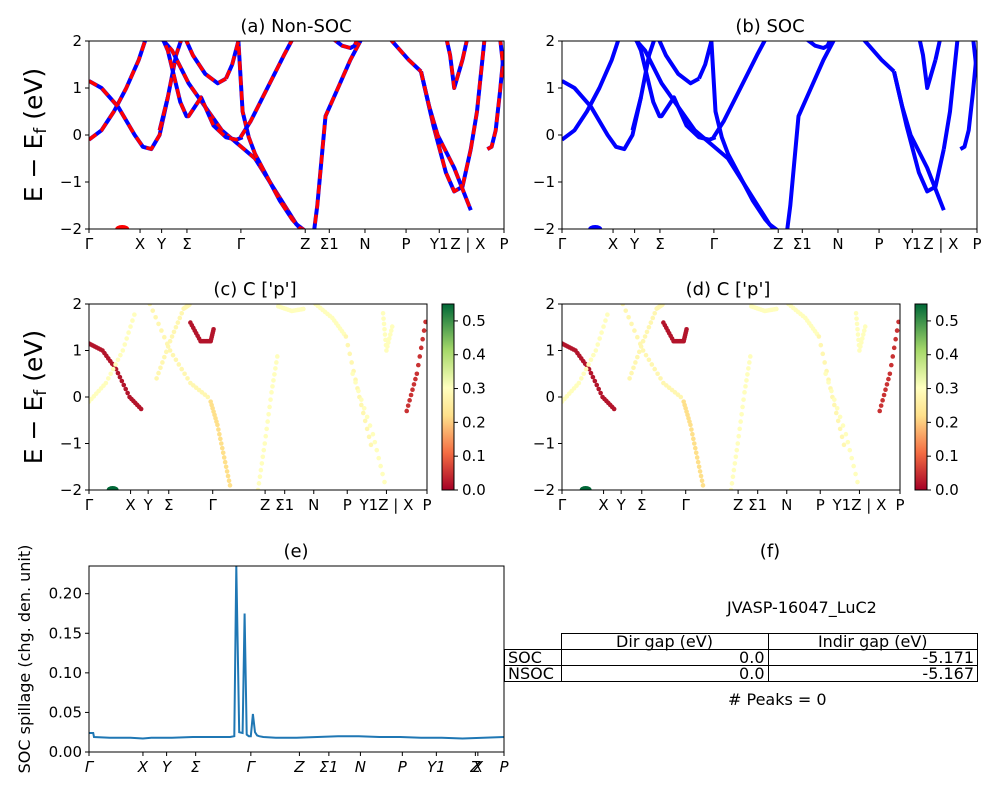  What do you see at coordinates (474, 456) in the screenshot?
I see `colorbar-tick-label: 0.1` at bounding box center [474, 456].